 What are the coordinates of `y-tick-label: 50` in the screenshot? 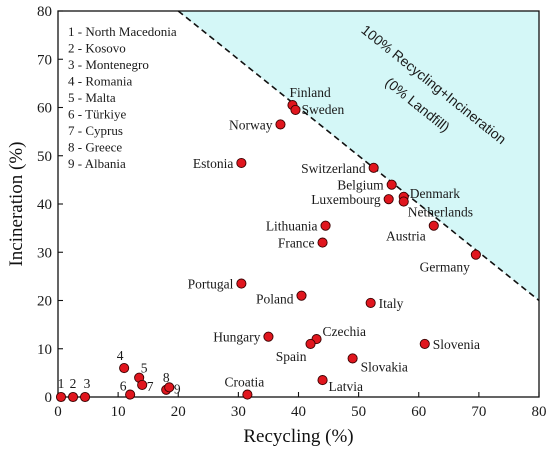 It's located at (44, 157).